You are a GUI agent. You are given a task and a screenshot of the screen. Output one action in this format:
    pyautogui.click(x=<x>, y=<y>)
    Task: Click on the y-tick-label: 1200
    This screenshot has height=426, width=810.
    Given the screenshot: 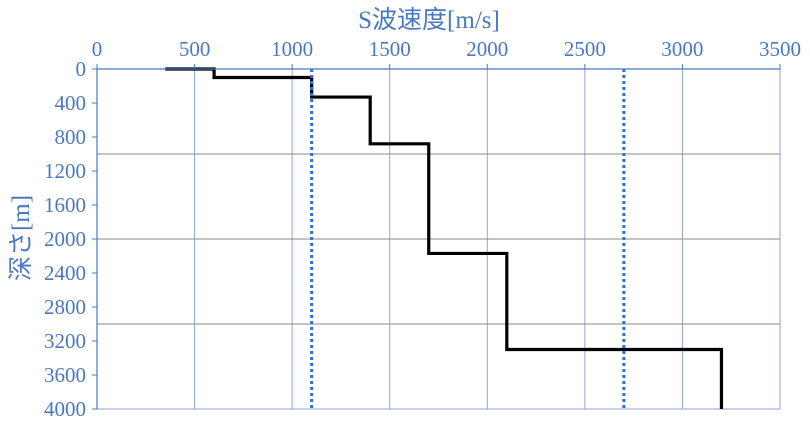 What is the action you would take?
    pyautogui.click(x=65, y=171)
    